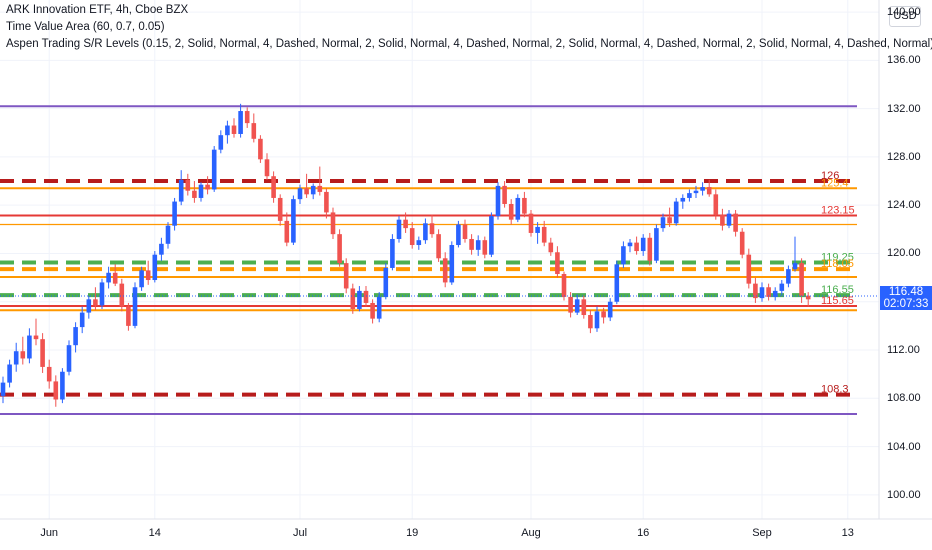  I want to click on price-tick-label: 100.00, so click(904, 494).